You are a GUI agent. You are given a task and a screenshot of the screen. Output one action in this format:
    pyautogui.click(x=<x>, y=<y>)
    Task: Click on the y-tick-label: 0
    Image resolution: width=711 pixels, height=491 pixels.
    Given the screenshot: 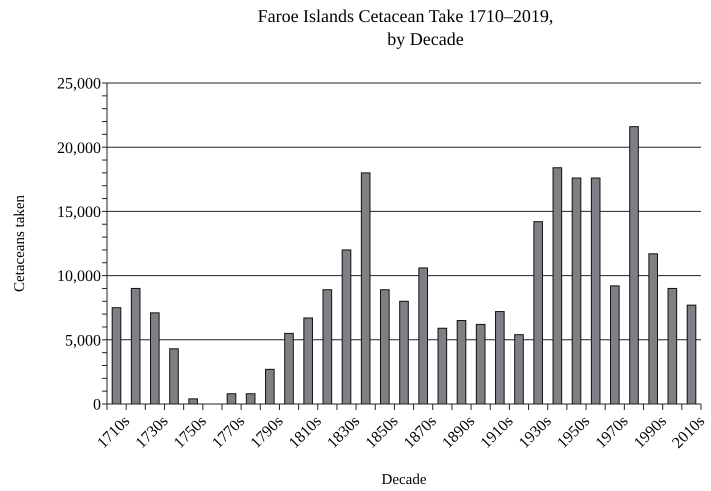 What is the action you would take?
    pyautogui.click(x=97, y=405)
    